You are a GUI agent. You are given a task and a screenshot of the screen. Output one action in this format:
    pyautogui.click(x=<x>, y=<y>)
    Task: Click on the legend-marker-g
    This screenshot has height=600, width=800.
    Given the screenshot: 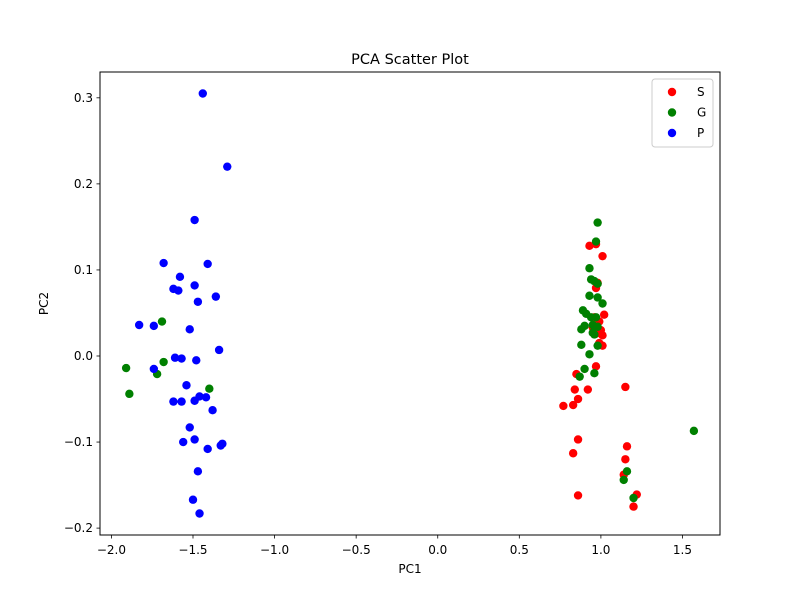 What is the action you would take?
    pyautogui.click(x=672, y=112)
    